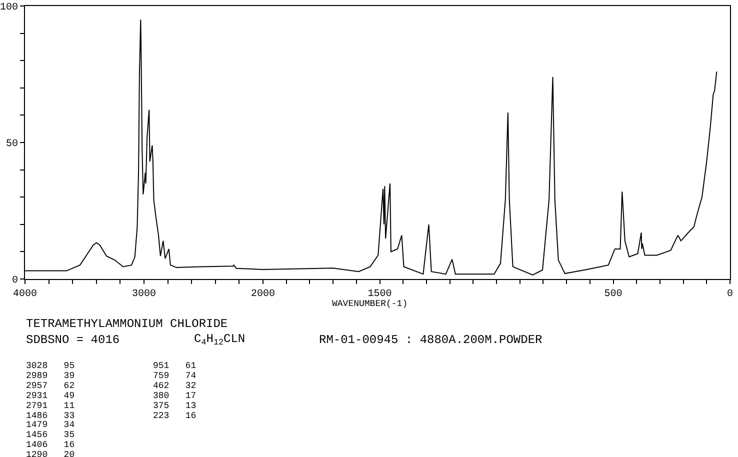 The height and width of the screenshot is (457, 738). I want to click on y-tick-label: 100, so click(9, 8).